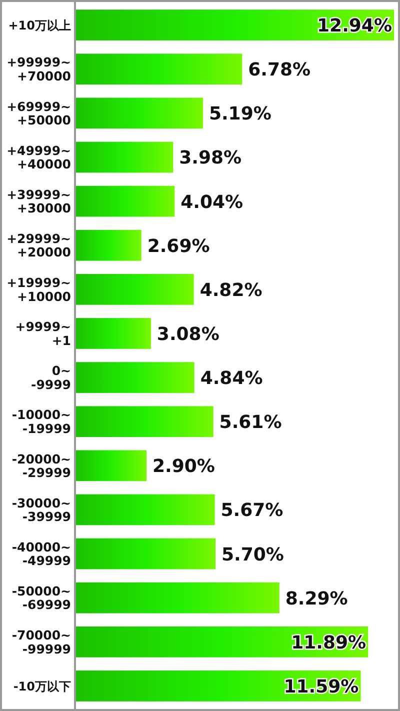 This screenshot has height=711, width=400. I want to click on data-label: 5.61%, so click(250, 423).